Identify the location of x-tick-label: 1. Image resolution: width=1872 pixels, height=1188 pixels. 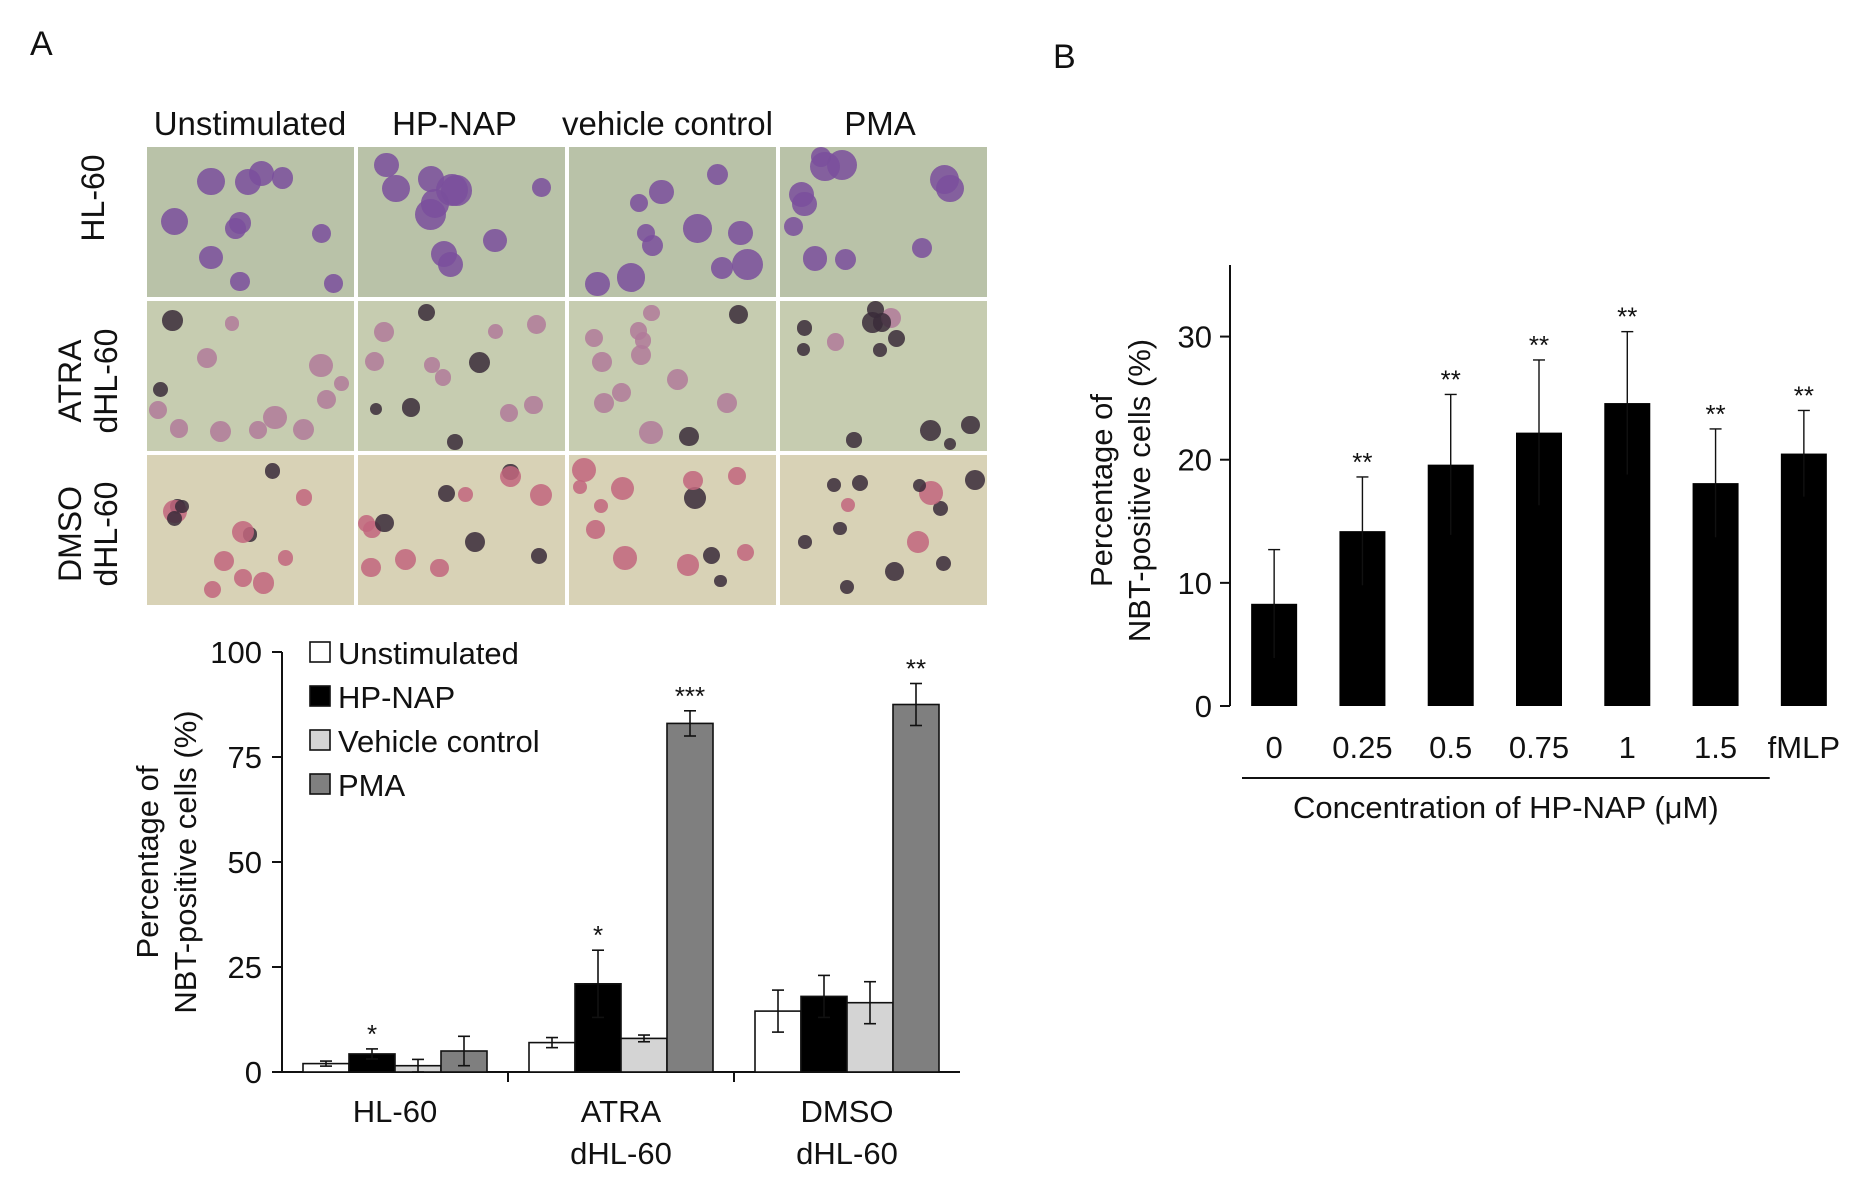
(1627, 747).